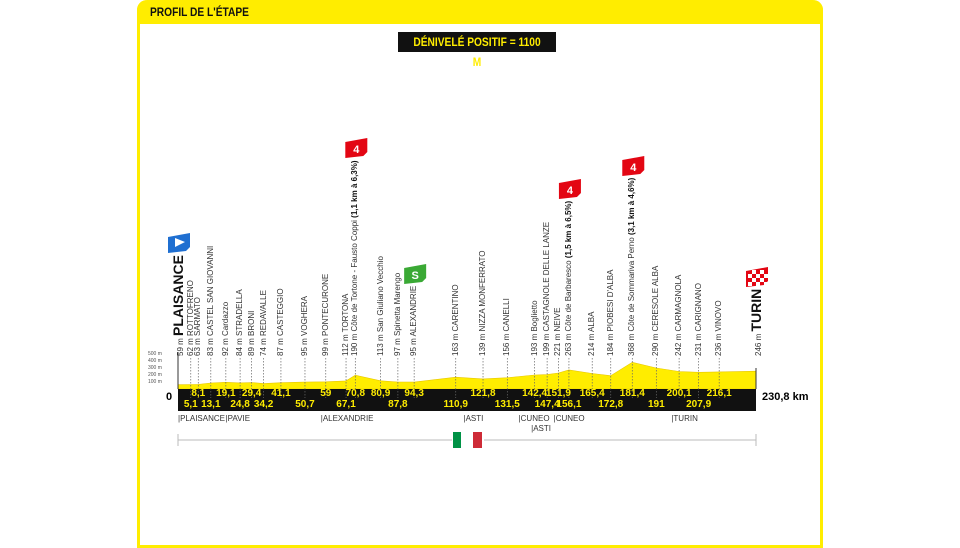 This screenshot has height=548, width=960. I want to click on waypoint-altitude: 92 m, so click(225, 345).